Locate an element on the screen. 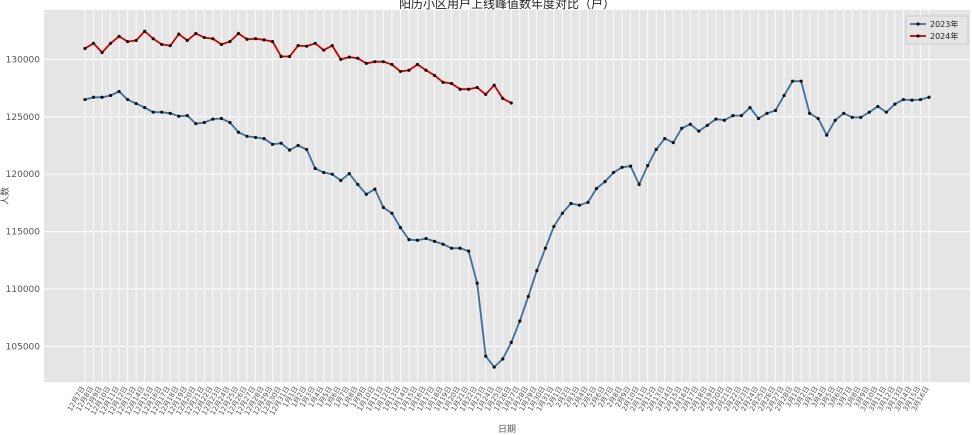 Image resolution: width=972 pixels, height=435 pixels. legend-label: 2024年 is located at coordinates (944, 36).